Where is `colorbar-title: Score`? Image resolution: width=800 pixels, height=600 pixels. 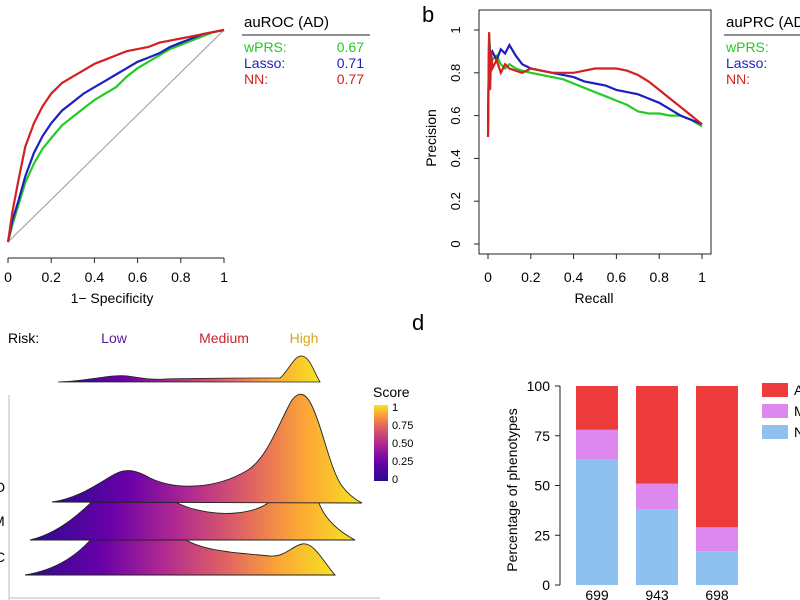
colorbar-title: Score is located at coordinates (391, 392).